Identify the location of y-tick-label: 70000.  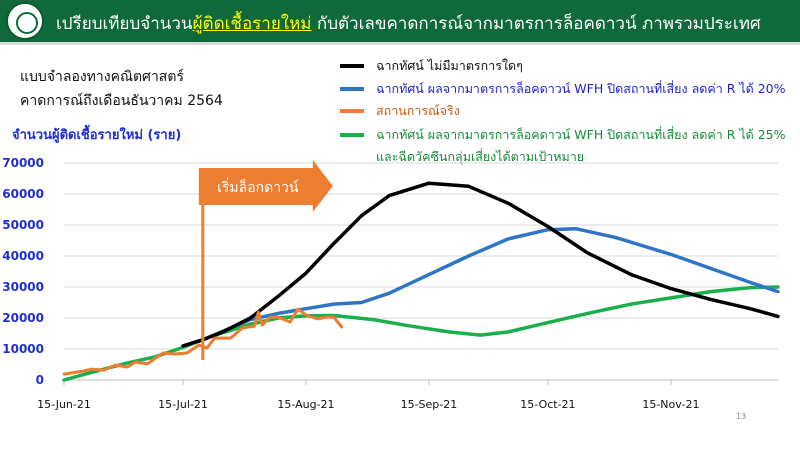
(23, 163).